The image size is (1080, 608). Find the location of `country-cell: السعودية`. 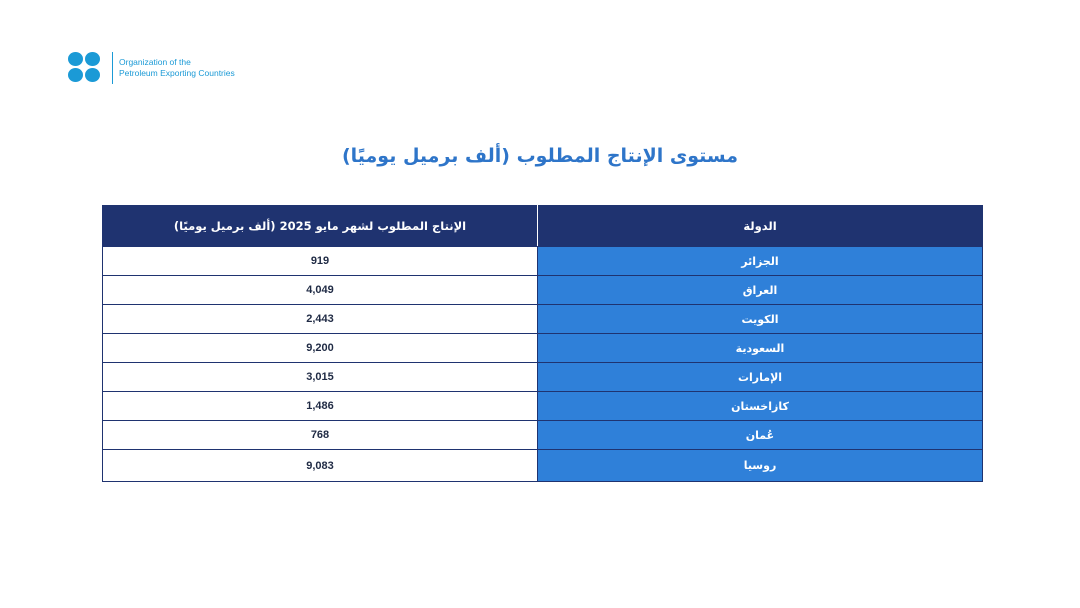

country-cell: السعودية is located at coordinates (760, 348).